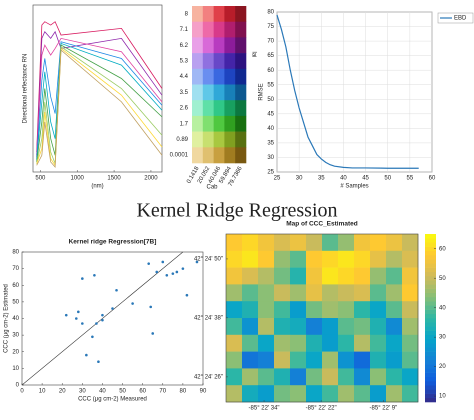  Describe the element at coordinates (365, 179) in the screenshot. I see `x-tick-label: 45` at that location.